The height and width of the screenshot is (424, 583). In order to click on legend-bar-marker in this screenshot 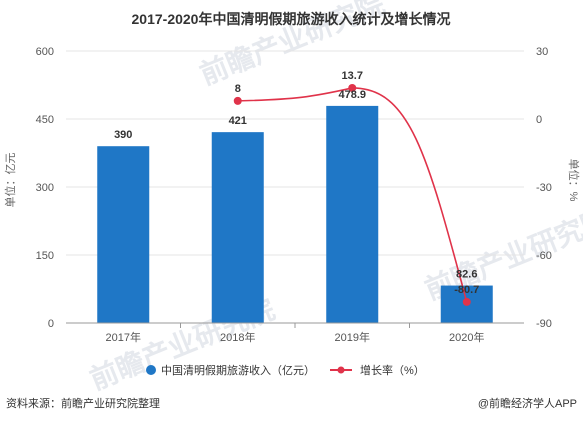, I will do `click(151, 370)`.